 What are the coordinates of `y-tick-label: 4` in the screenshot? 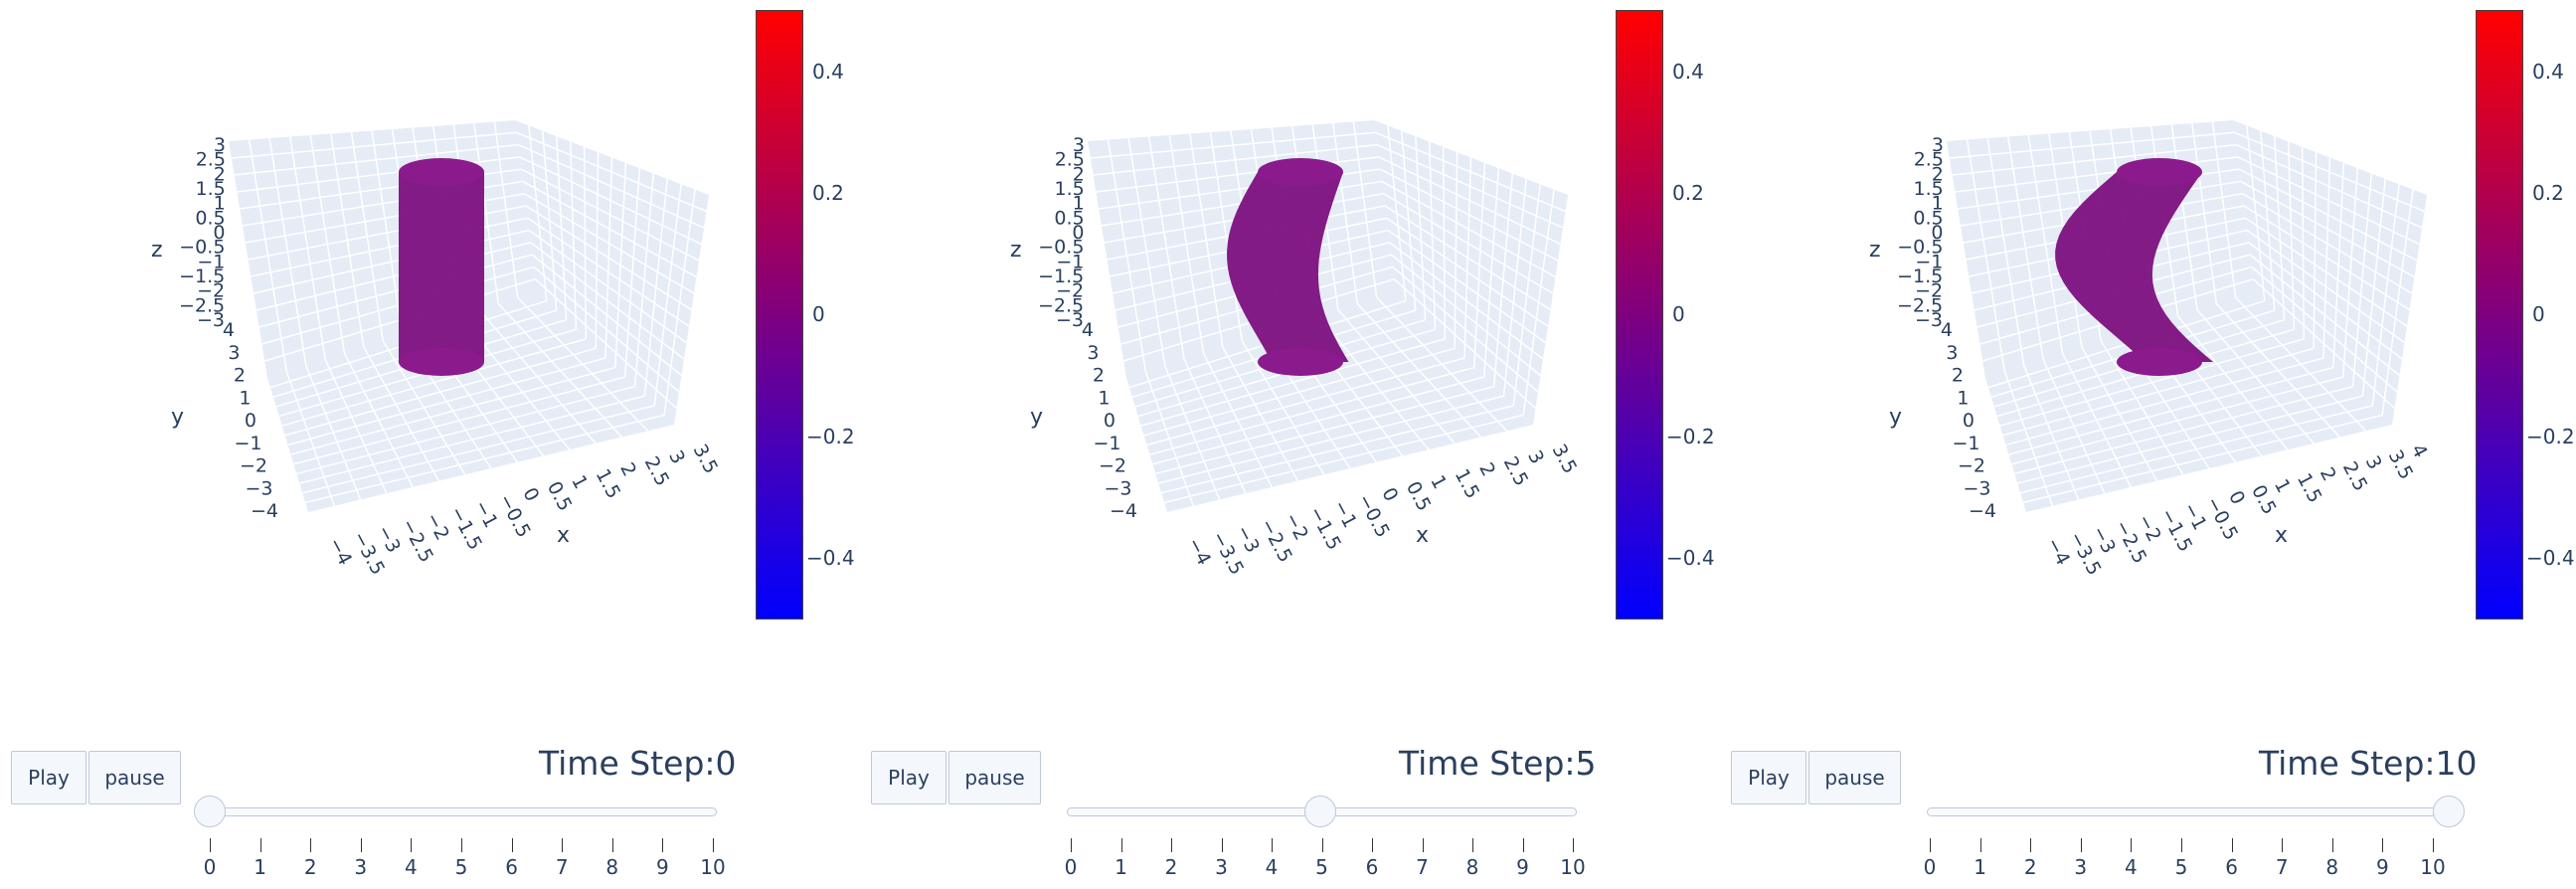 It's located at (1947, 330).